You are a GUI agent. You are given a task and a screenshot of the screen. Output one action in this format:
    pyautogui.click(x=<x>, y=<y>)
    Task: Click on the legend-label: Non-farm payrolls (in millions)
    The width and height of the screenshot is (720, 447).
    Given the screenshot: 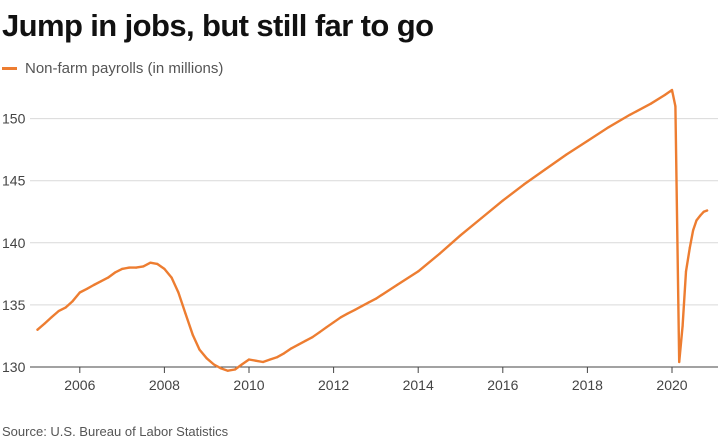 What is the action you would take?
    pyautogui.click(x=124, y=68)
    